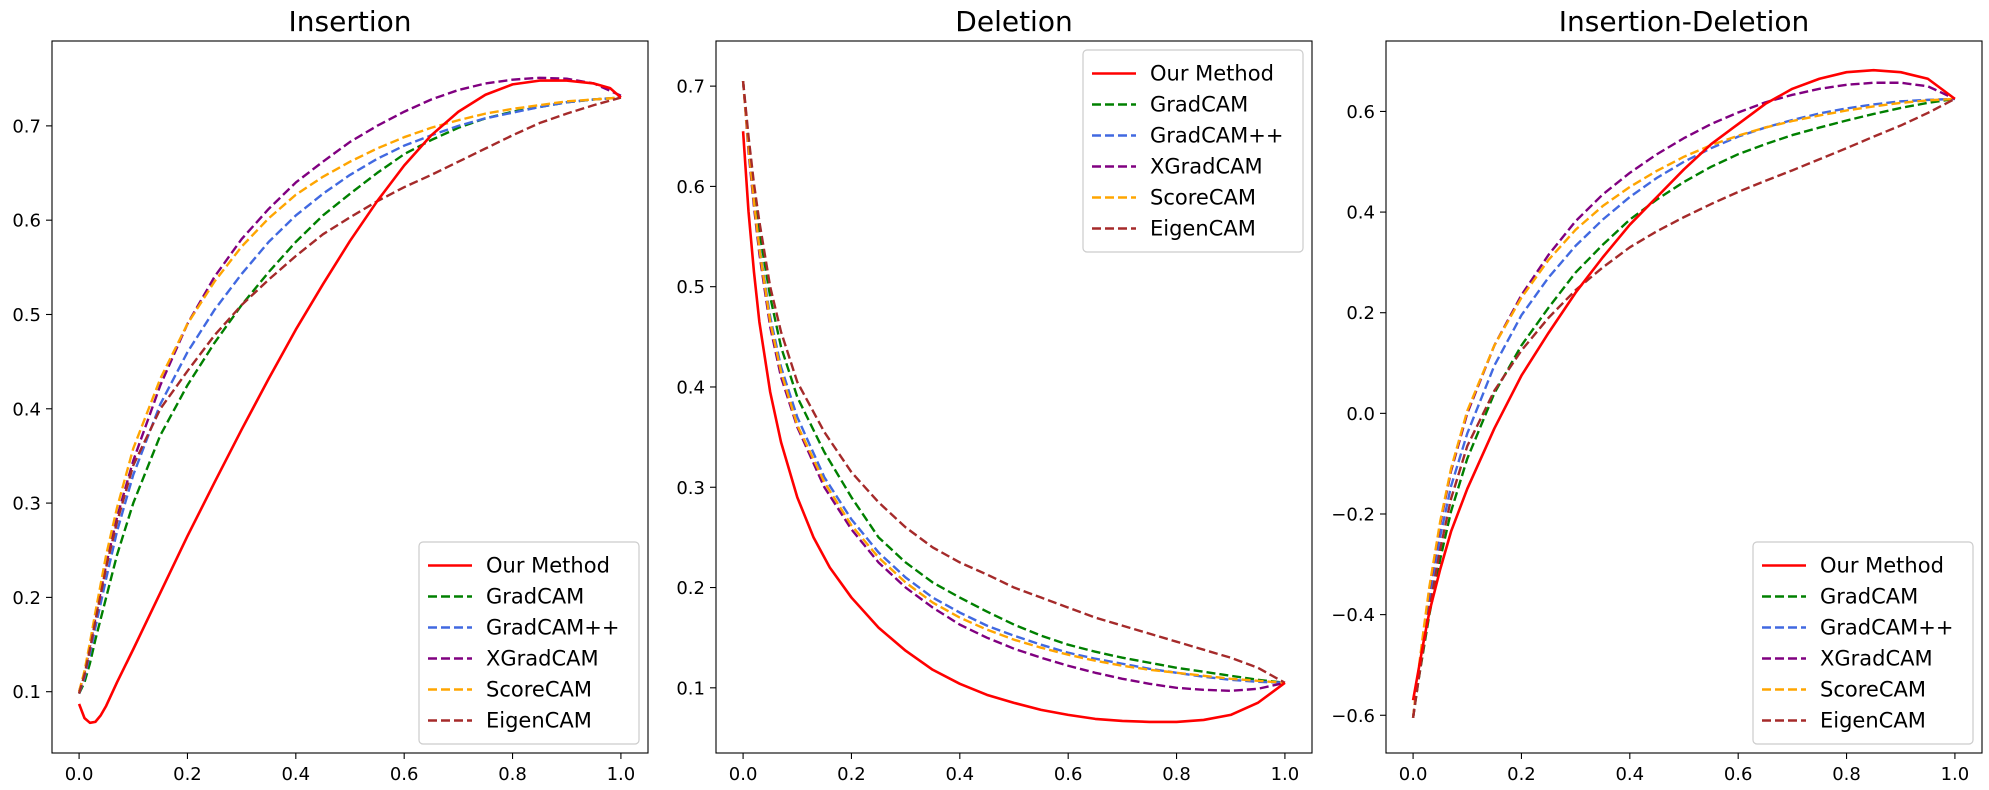 This screenshot has width=1989, height=790. I want to click on insertion-xtick-label: 0.2, so click(187, 774).